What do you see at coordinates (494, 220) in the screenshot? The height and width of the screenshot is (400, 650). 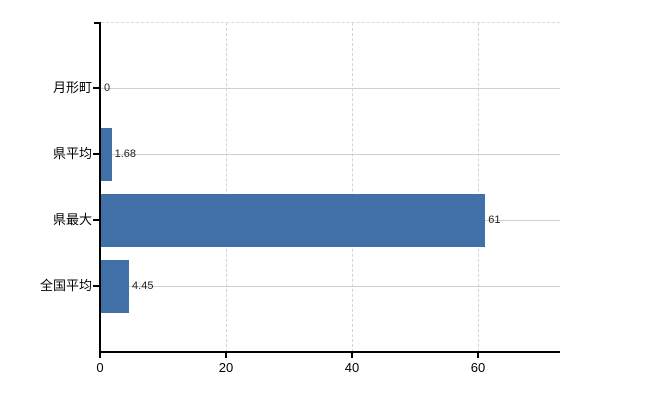 I see `value-label: 61` at bounding box center [494, 220].